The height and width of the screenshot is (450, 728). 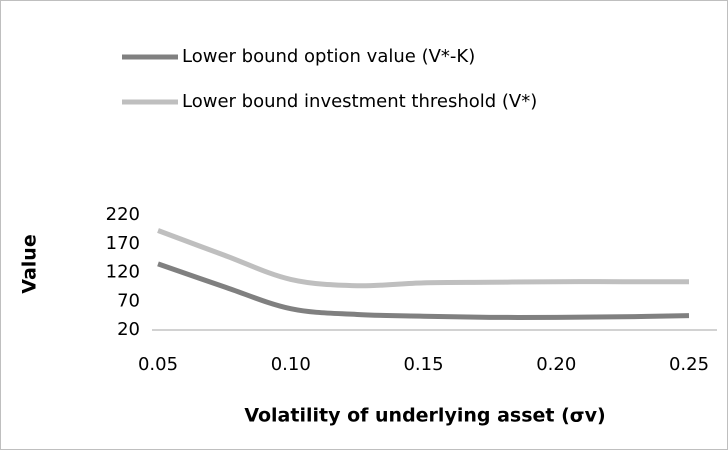 I want to click on x-tick-label: 0.15, so click(x=423, y=364).